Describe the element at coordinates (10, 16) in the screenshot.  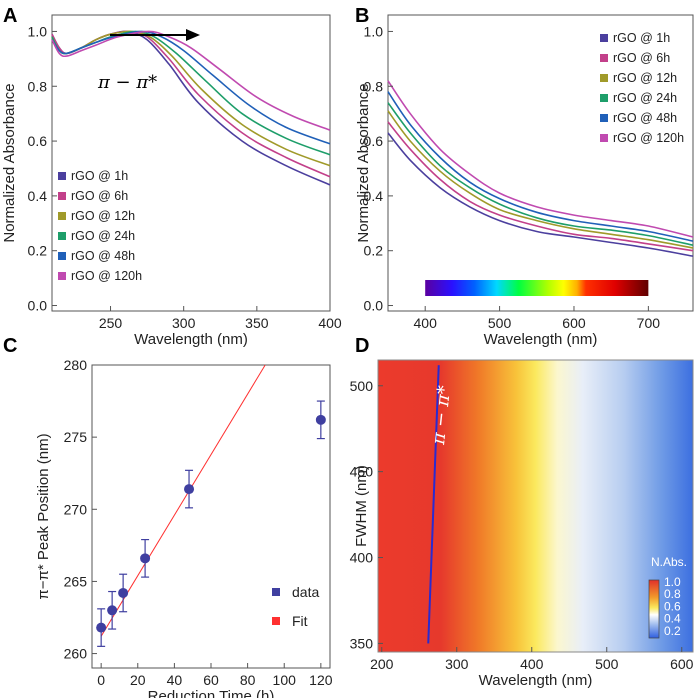
I see `panel-label-a: A` at that location.